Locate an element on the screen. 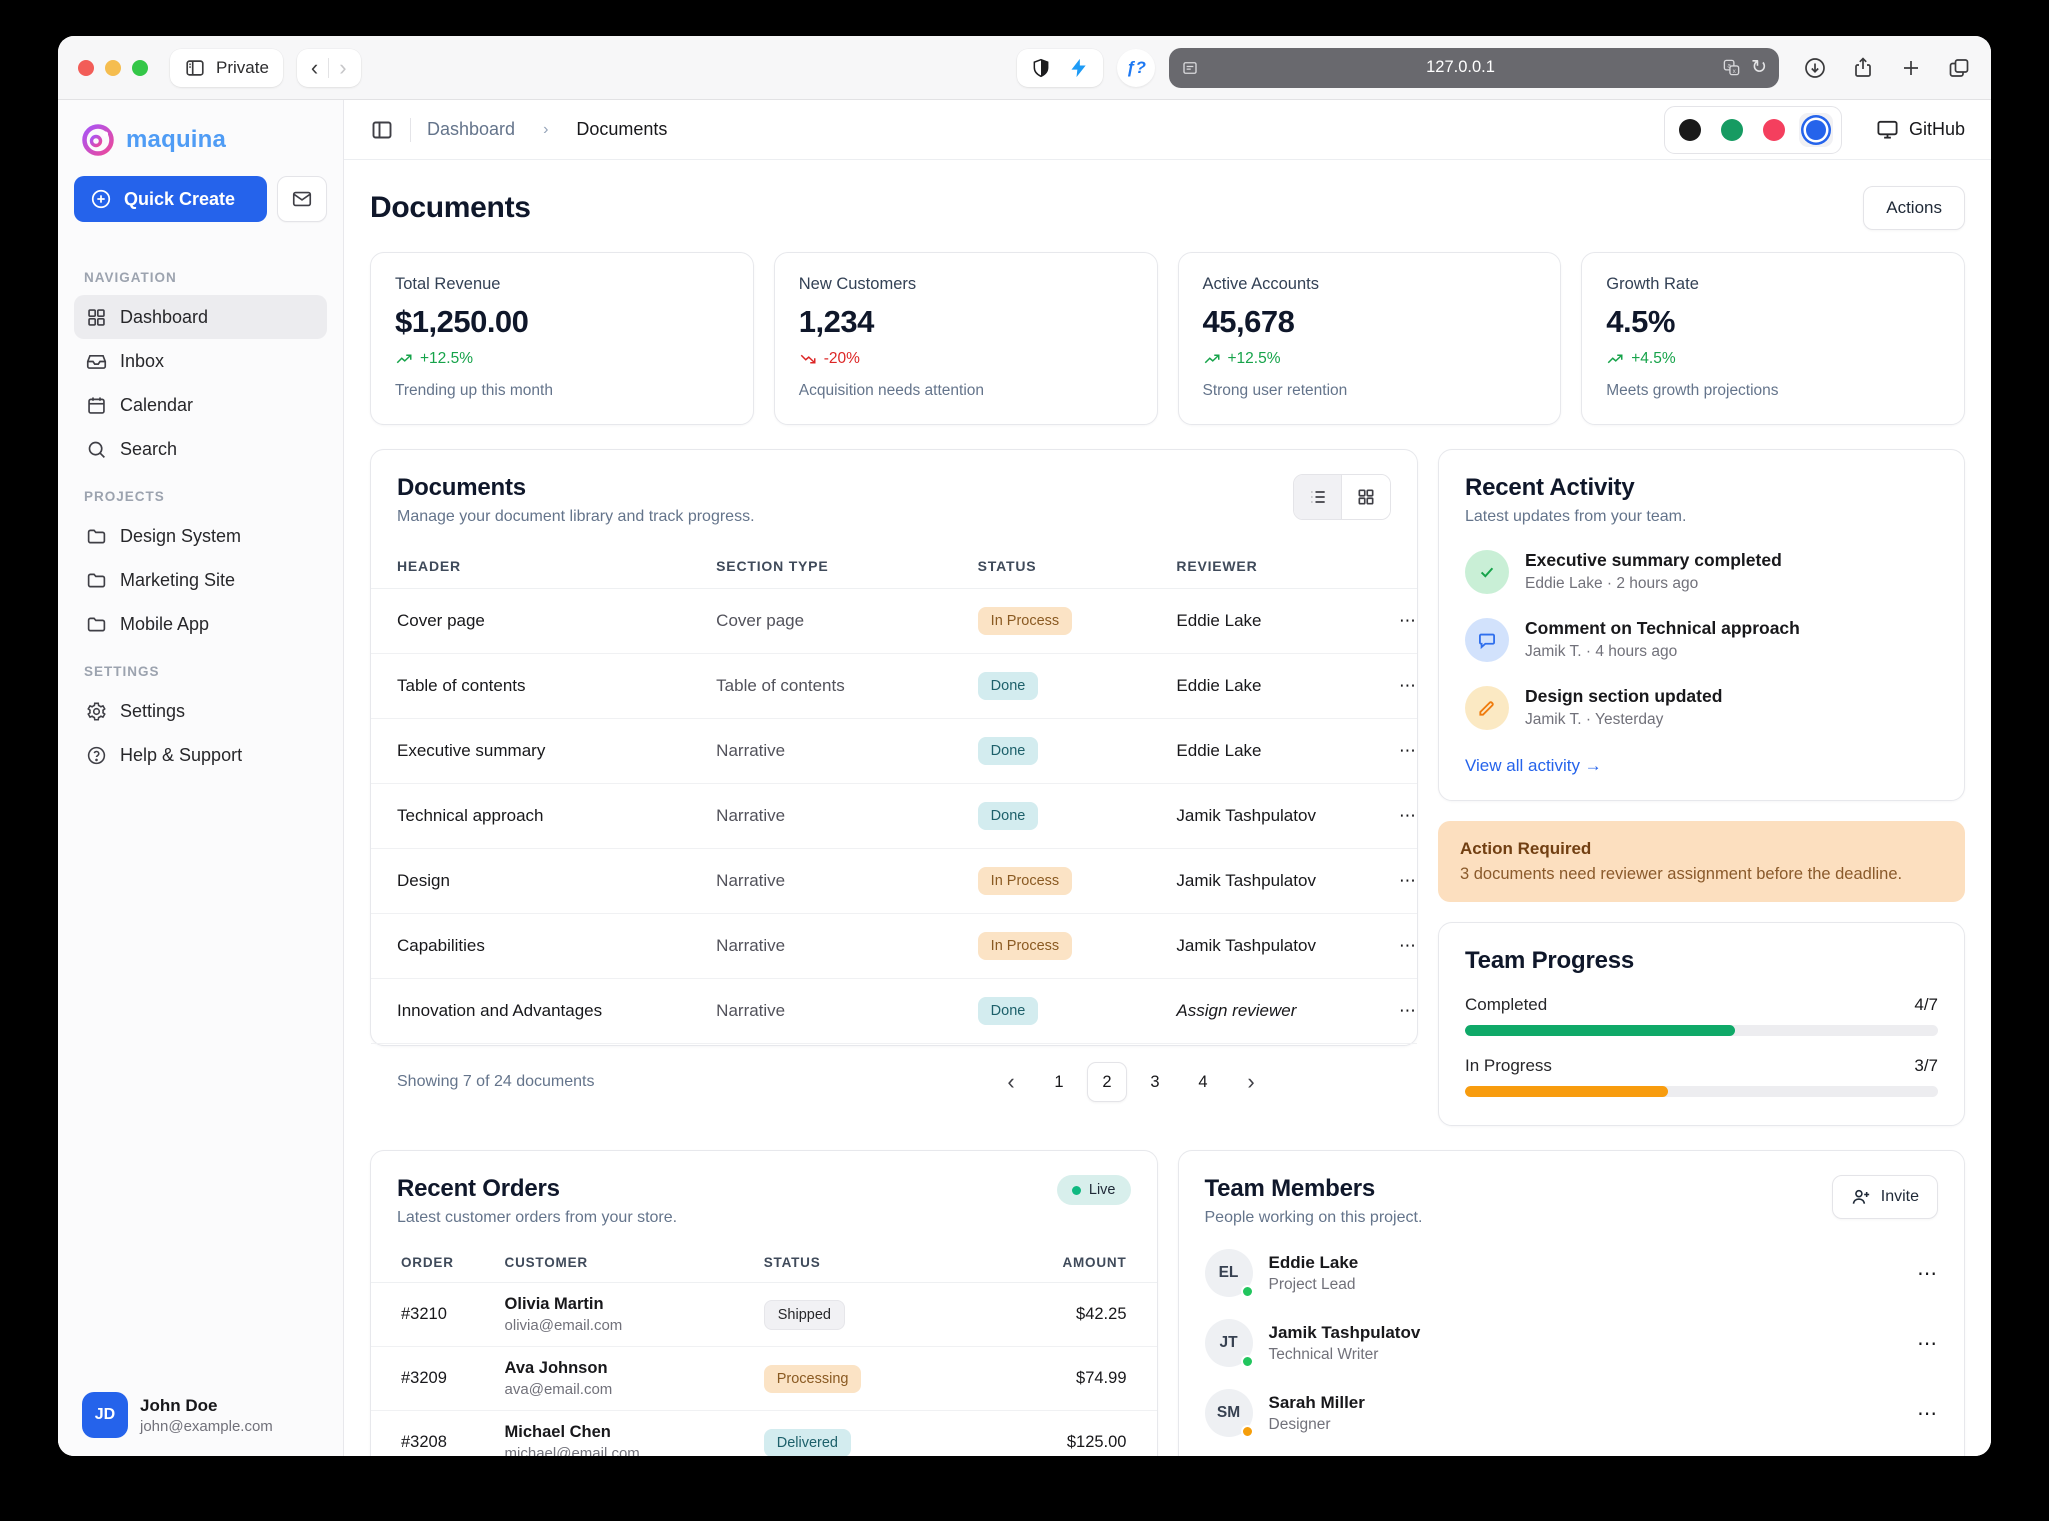 The width and height of the screenshot is (2049, 1521). stat-footnote: Meets growth projections is located at coordinates (1692, 390).